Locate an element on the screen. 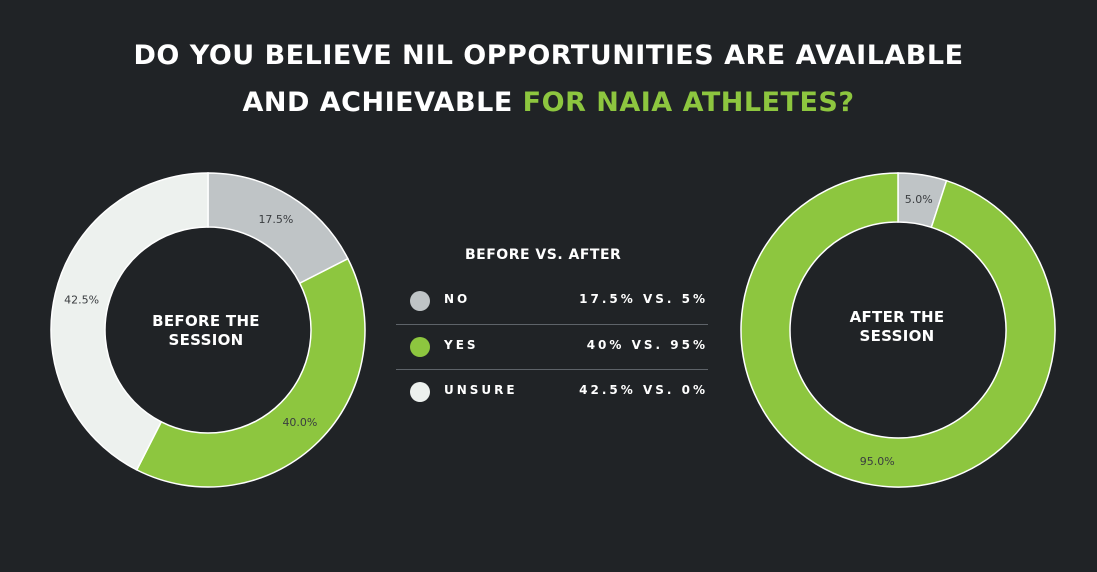  slice-unsure is located at coordinates (129, 321).